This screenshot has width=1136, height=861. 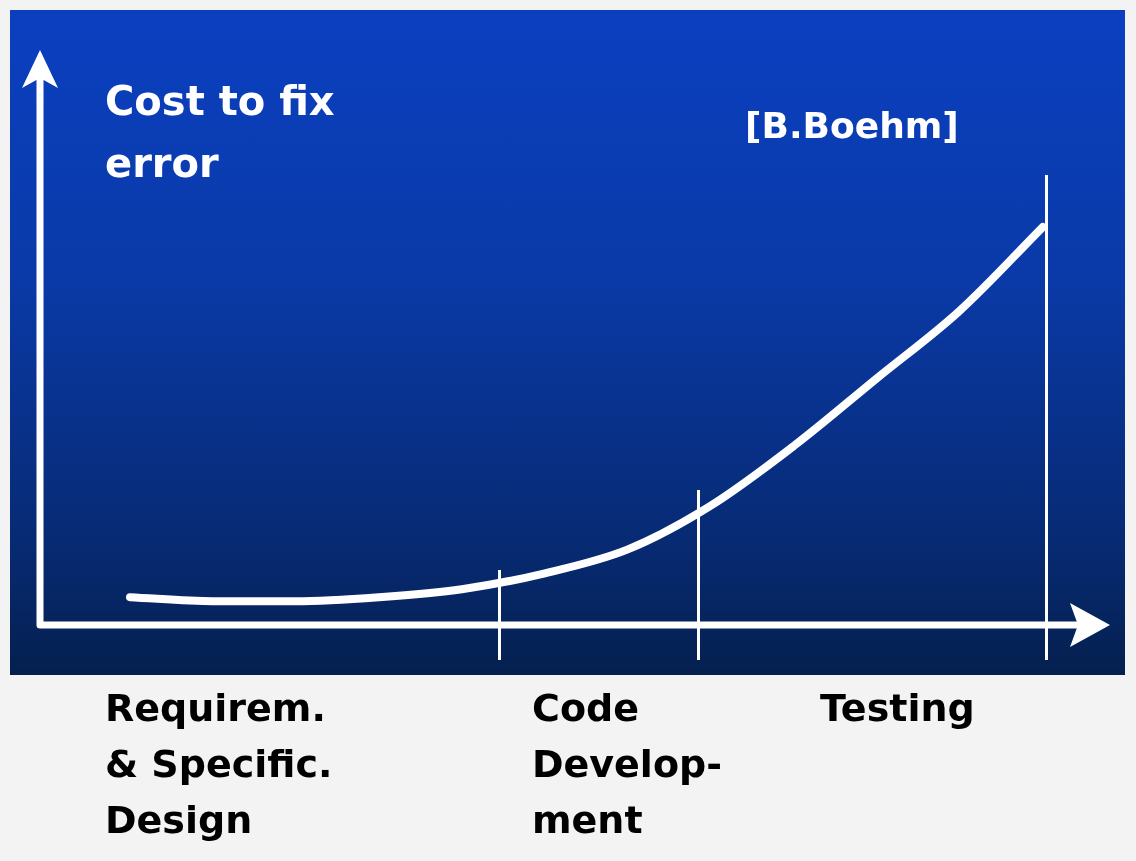 I want to click on text: Testing, so click(x=897, y=708).